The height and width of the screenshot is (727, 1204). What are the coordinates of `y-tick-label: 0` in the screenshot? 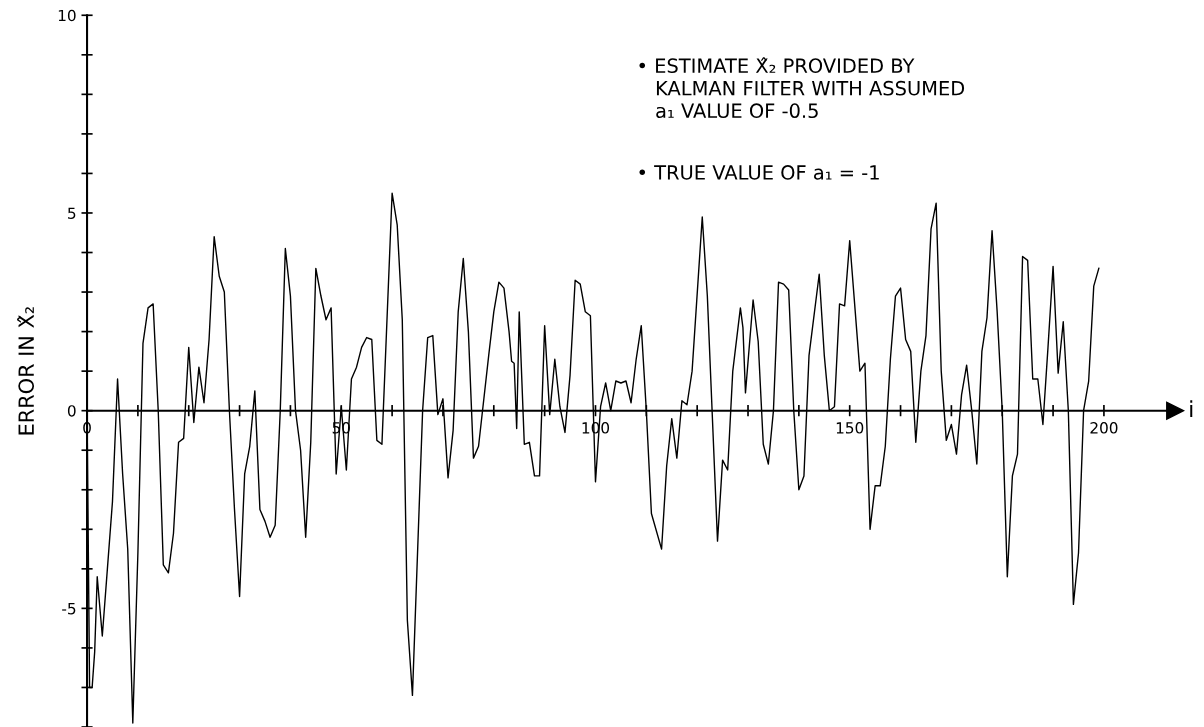 It's located at (71, 411).